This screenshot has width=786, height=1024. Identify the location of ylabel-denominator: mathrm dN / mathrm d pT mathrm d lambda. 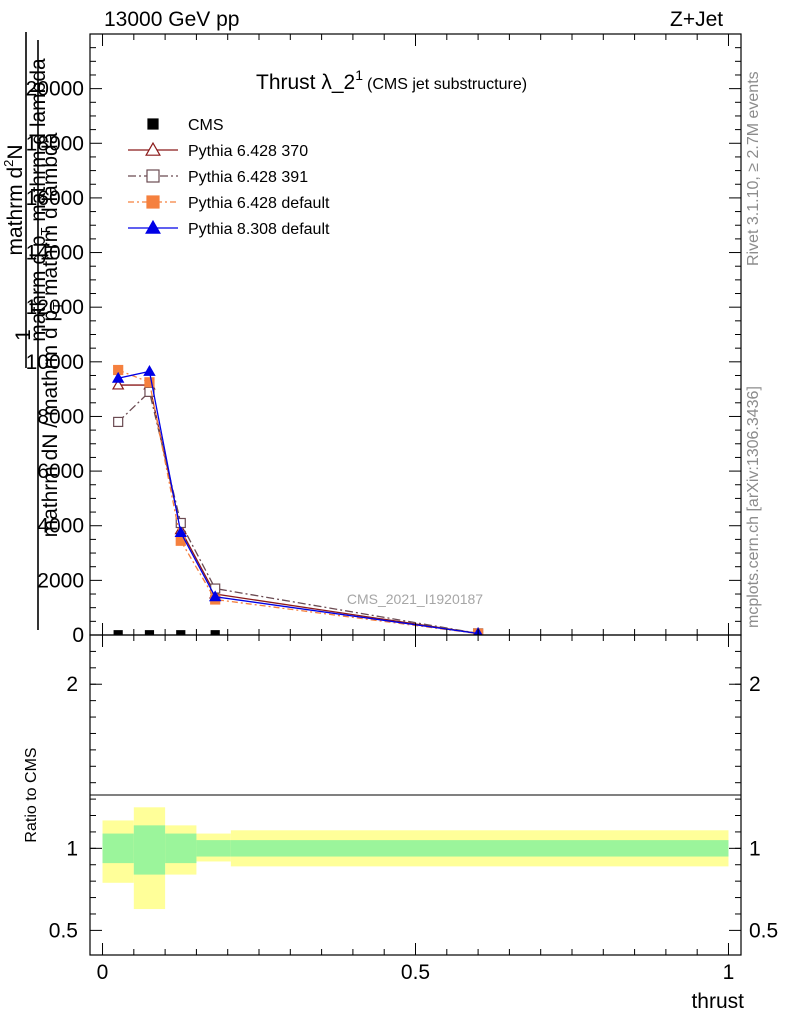
(52, 334).